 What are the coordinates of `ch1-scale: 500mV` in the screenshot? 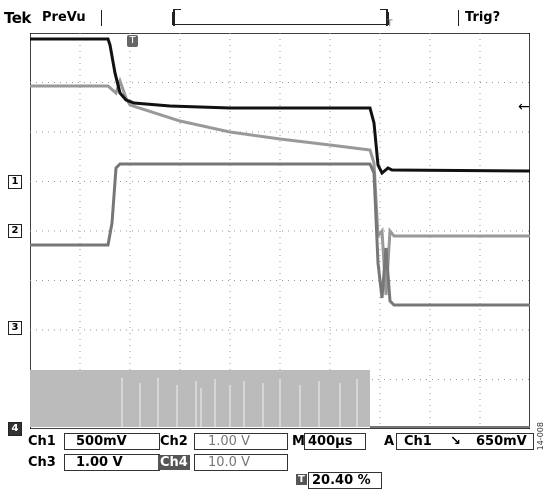 It's located at (101, 441).